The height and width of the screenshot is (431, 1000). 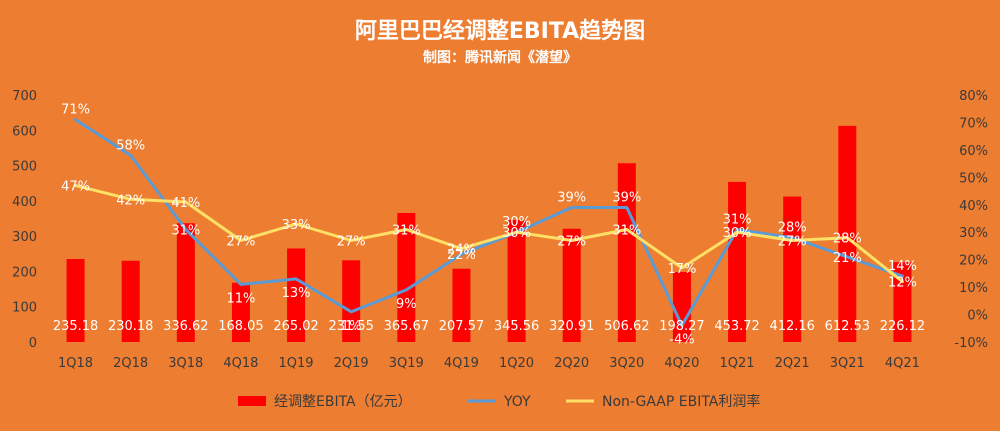 I want to click on x-axis-tick-label: 3Q21, so click(x=847, y=363).